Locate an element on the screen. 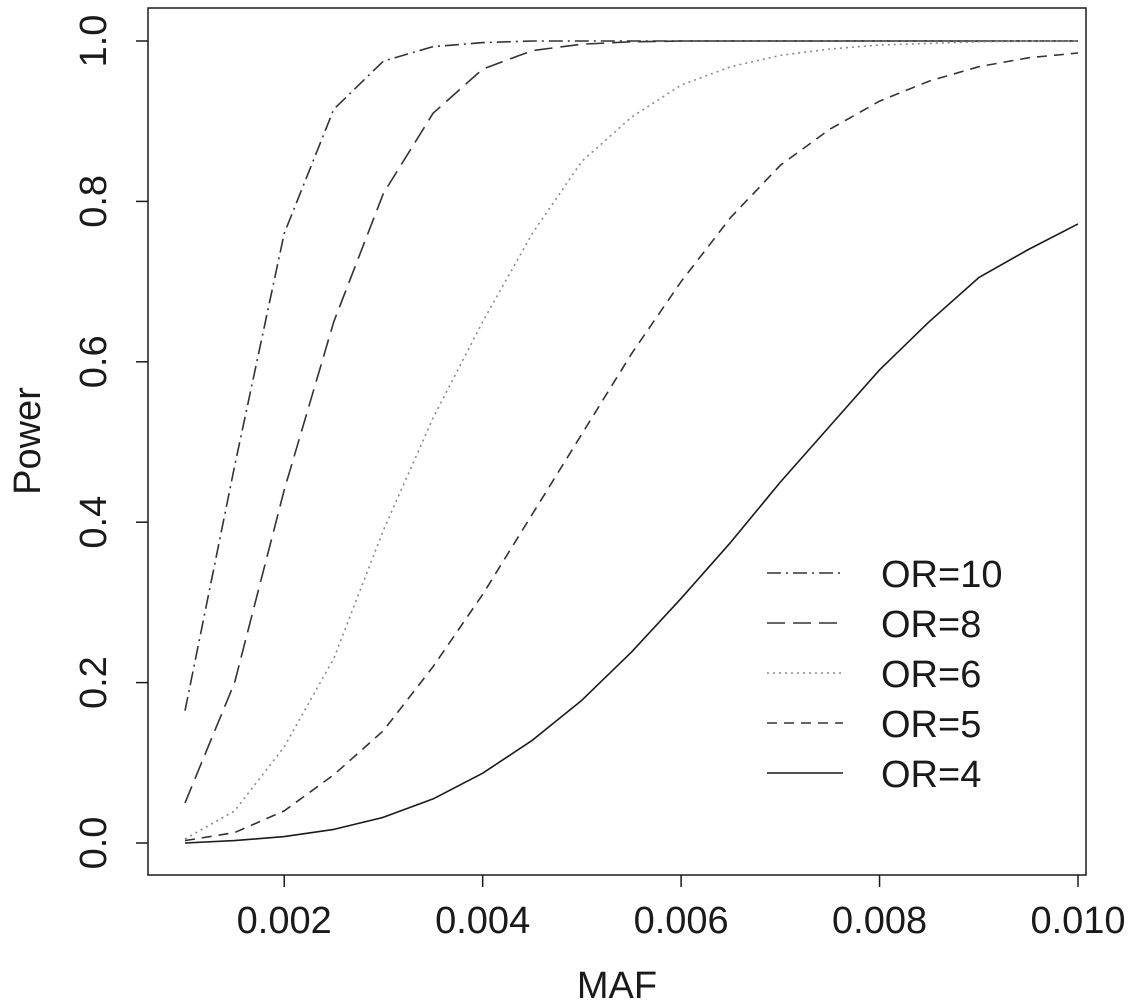 Image resolution: width=1146 pixels, height=1006 pixels. x-tick-label: 0.002 is located at coordinates (284, 921).